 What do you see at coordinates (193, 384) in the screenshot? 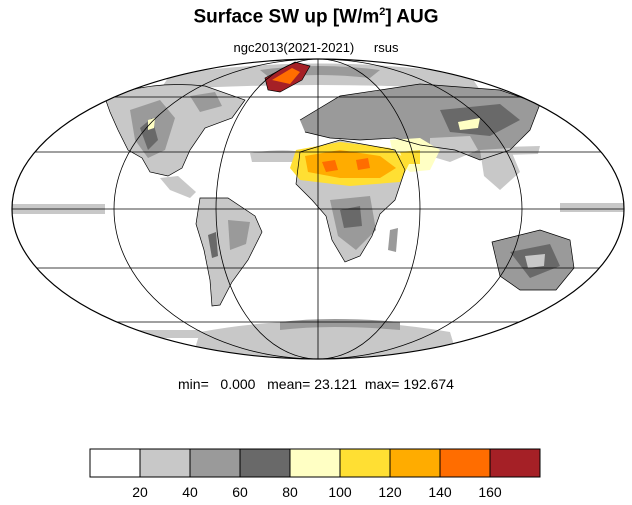
I see `min-label: min=` at bounding box center [193, 384].